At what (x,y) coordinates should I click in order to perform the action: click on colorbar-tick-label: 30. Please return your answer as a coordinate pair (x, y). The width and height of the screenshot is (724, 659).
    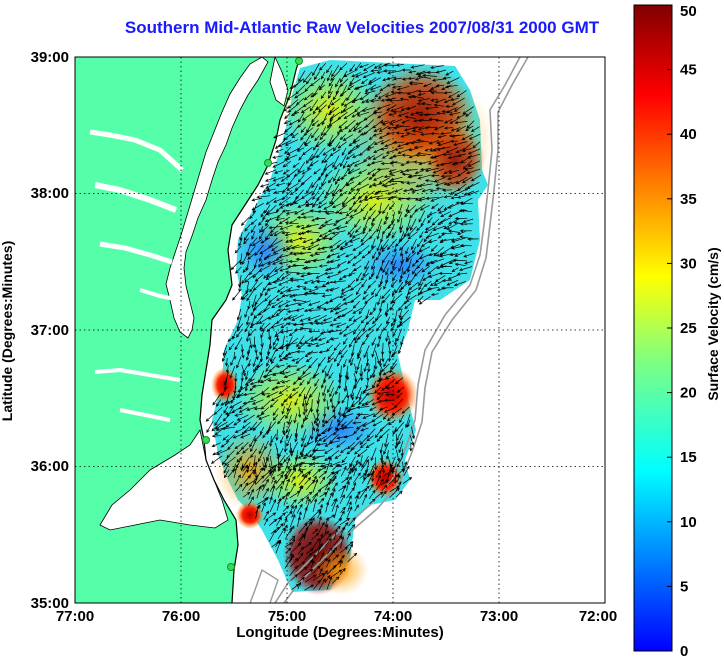
    Looking at the image, I should click on (688, 263).